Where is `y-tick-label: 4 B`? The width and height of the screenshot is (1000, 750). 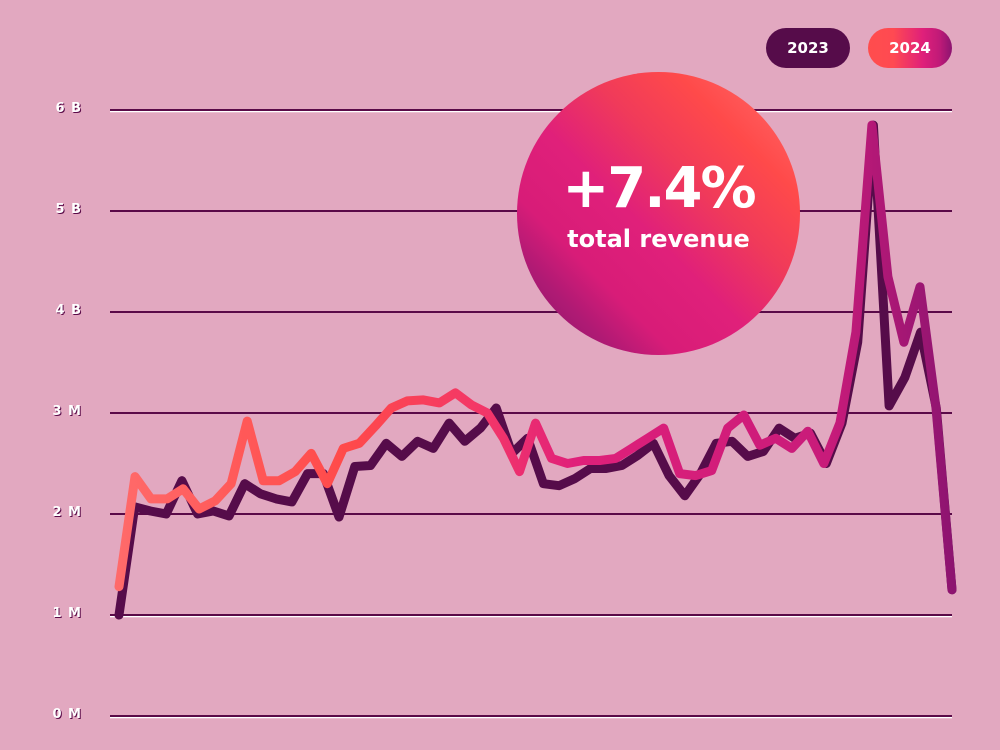 y-tick-label: 4 B is located at coordinates (68, 310).